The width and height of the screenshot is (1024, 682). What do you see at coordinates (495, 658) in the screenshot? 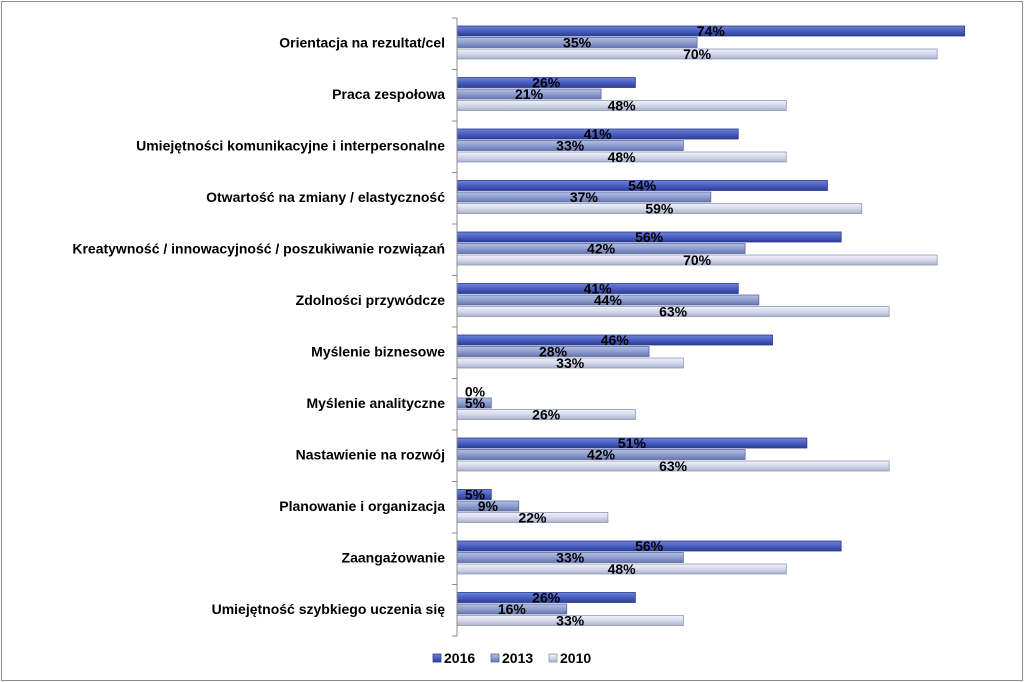
I see `legend-swatch-2013` at bounding box center [495, 658].